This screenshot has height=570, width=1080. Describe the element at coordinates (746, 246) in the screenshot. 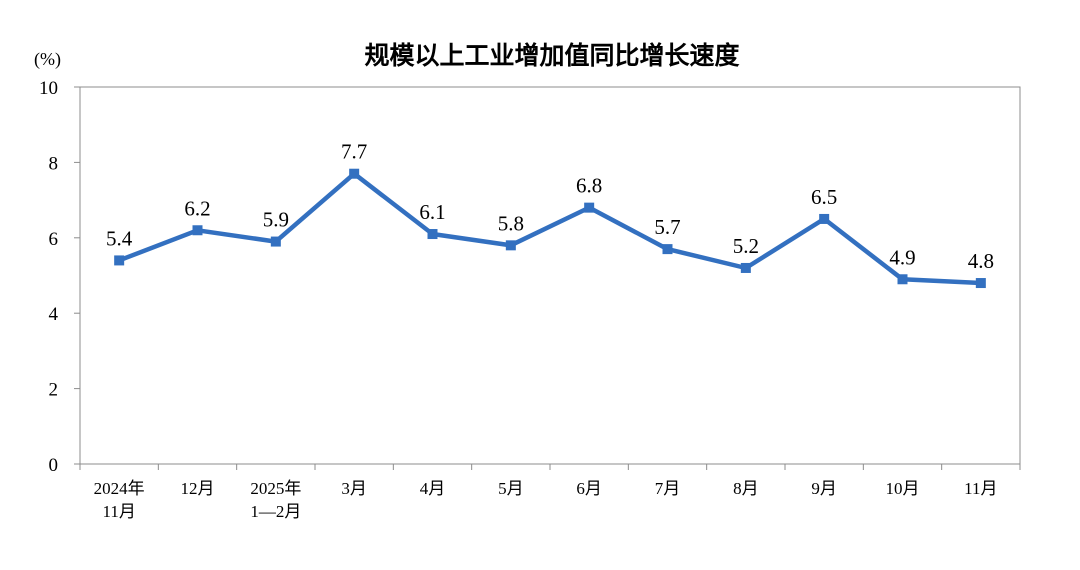

I see `data-label: 5.2` at that location.